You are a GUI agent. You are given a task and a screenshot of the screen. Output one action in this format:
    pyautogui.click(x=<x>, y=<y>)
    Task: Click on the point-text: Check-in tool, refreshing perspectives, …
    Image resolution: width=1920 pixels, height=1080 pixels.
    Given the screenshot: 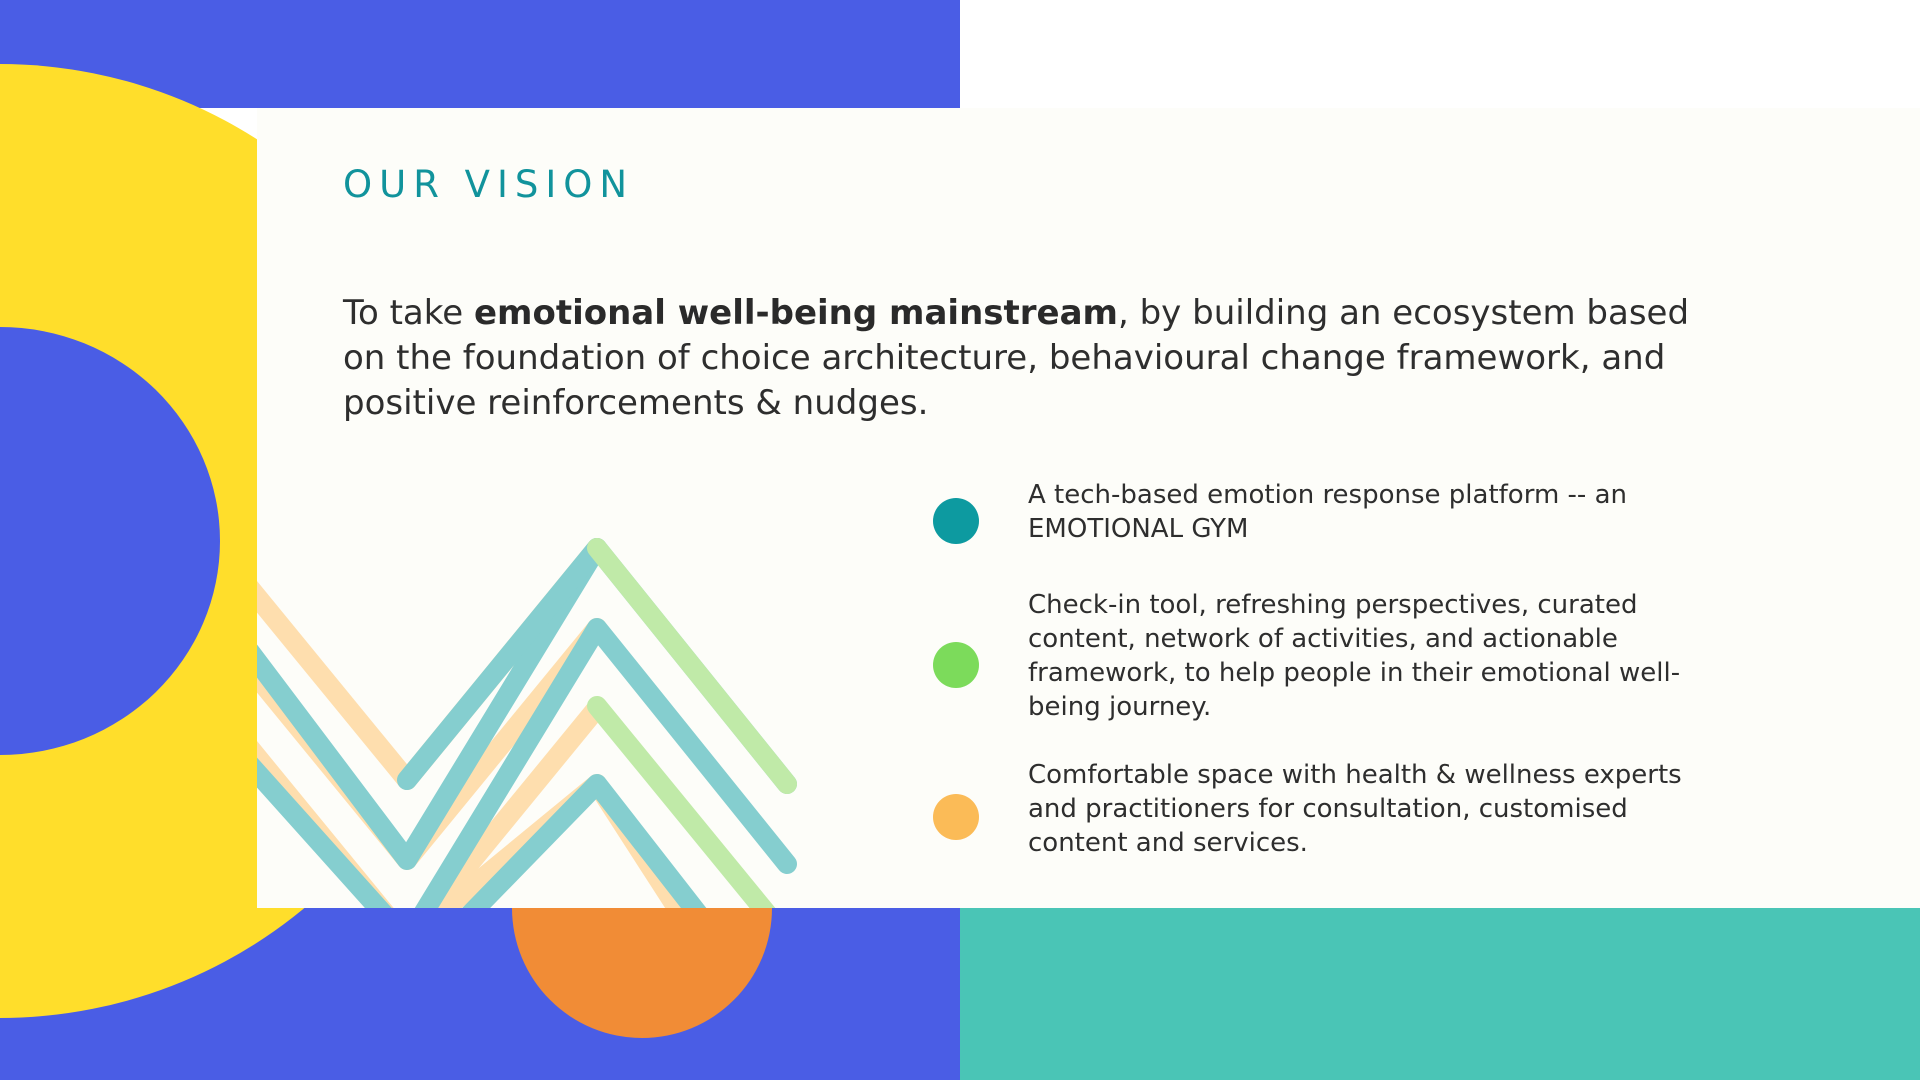 What is the action you would take?
    pyautogui.click(x=1354, y=656)
    